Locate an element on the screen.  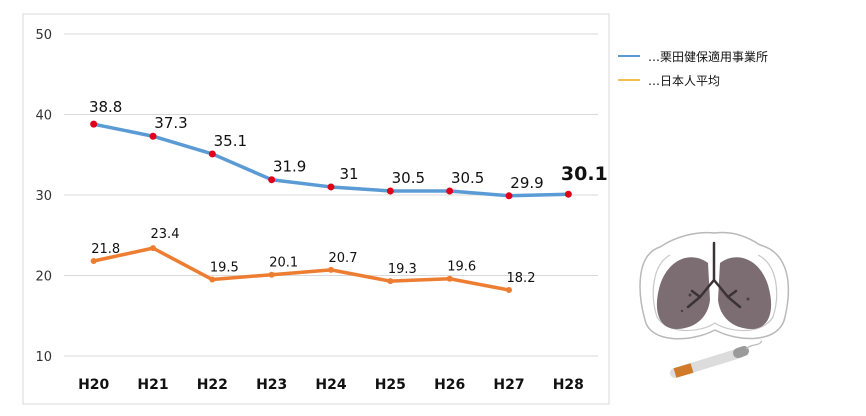
y-tick-label: 10 is located at coordinates (43, 357).